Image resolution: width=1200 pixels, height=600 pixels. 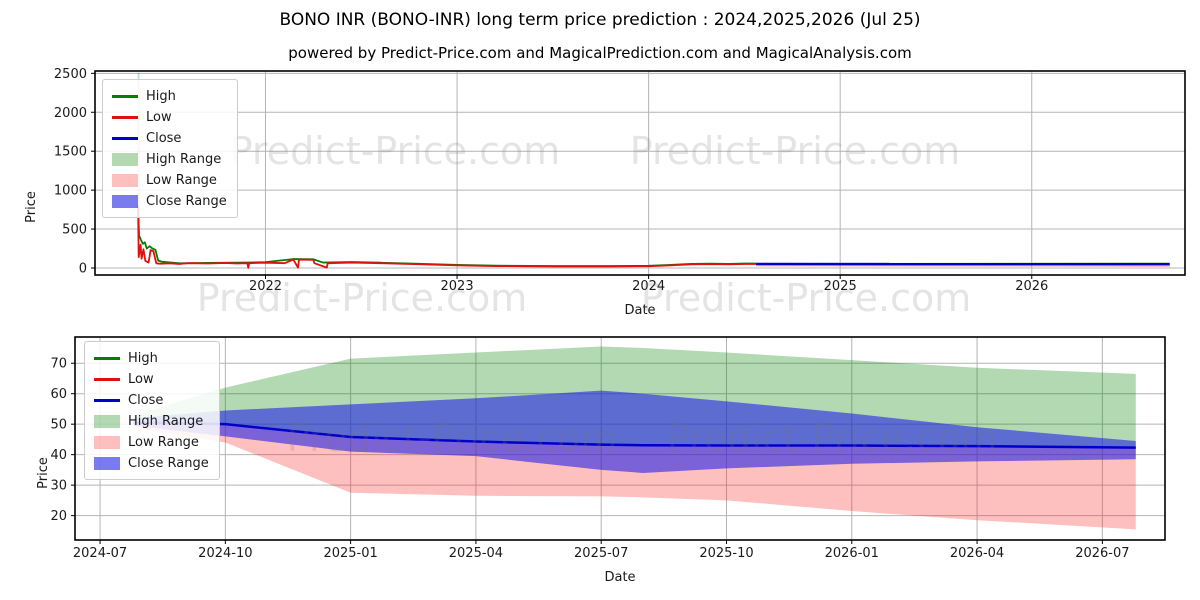 I want to click on y-tick-label: 500, so click(x=74, y=230).